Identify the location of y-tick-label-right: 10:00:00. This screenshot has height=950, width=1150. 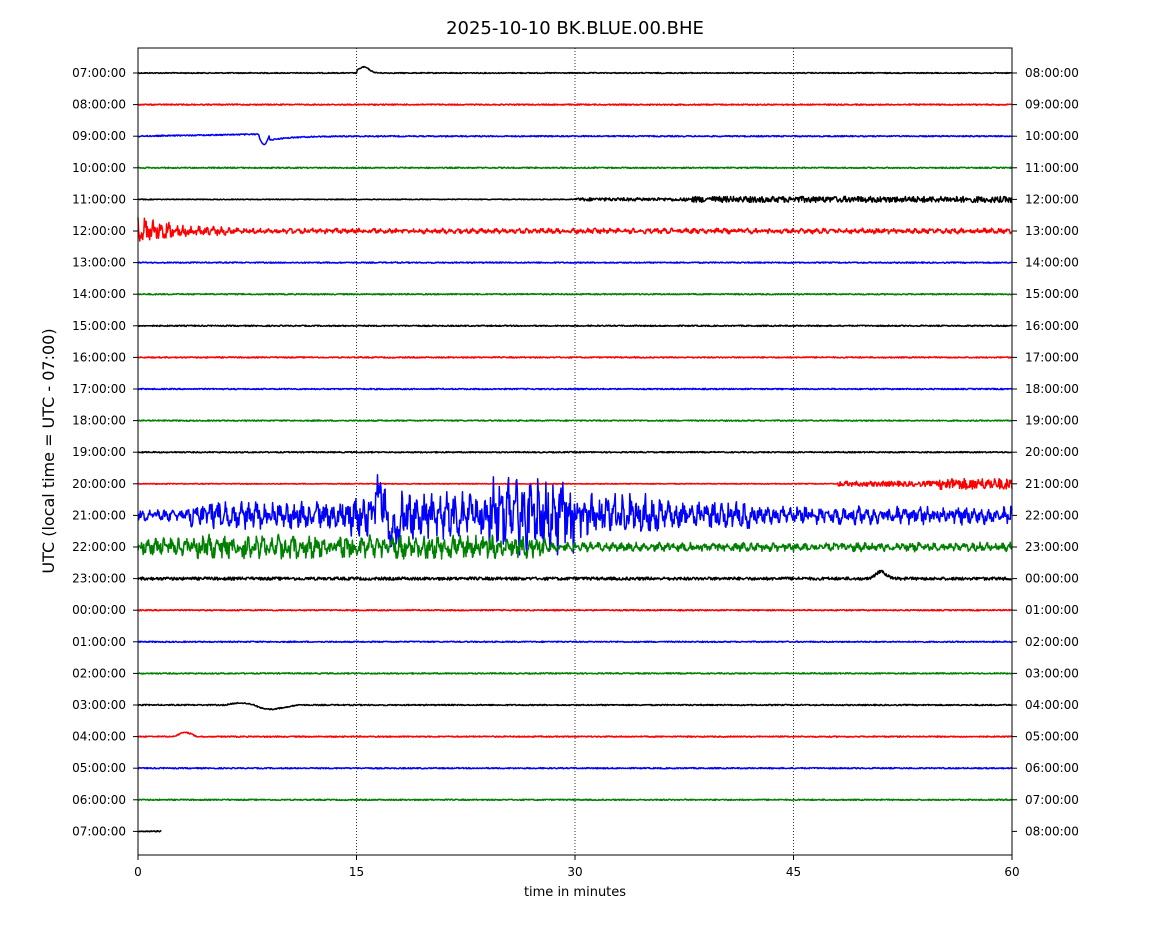
(1052, 136).